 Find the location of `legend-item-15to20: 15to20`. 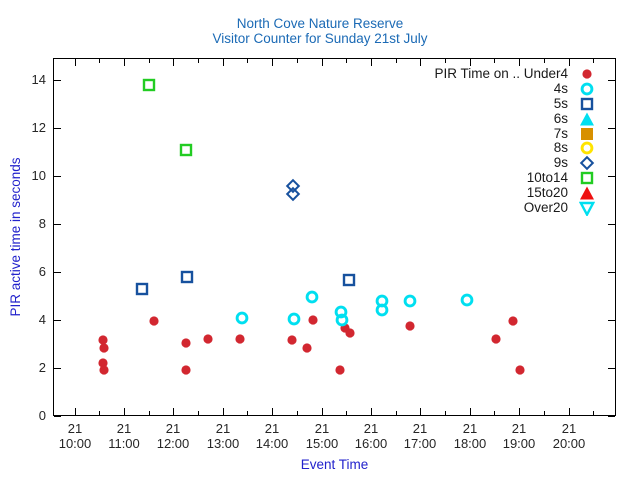

legend-item-15to20: 15to20 is located at coordinates (457, 193).